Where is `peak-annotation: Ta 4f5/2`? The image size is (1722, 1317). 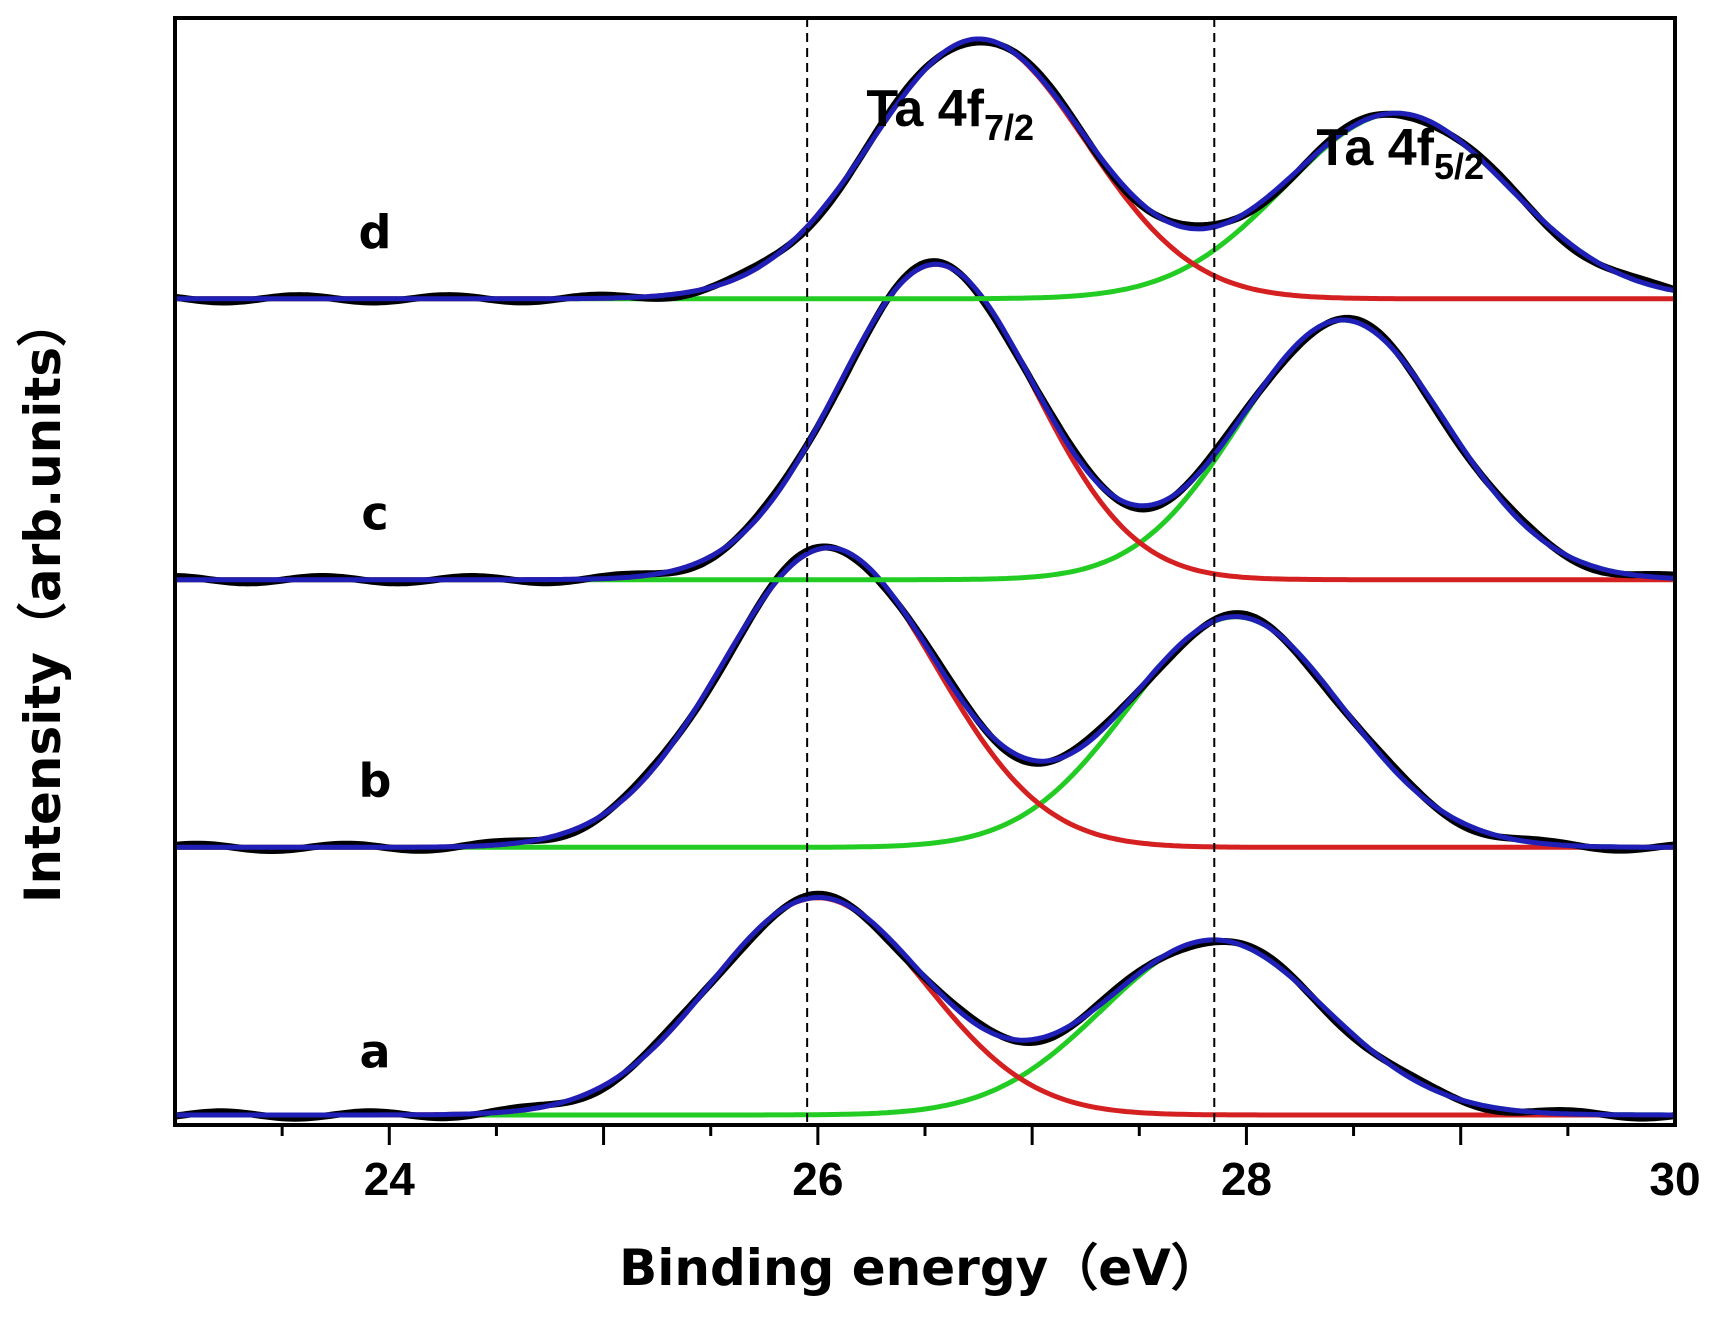 peak-annotation: Ta 4f5/2 is located at coordinates (1400, 153).